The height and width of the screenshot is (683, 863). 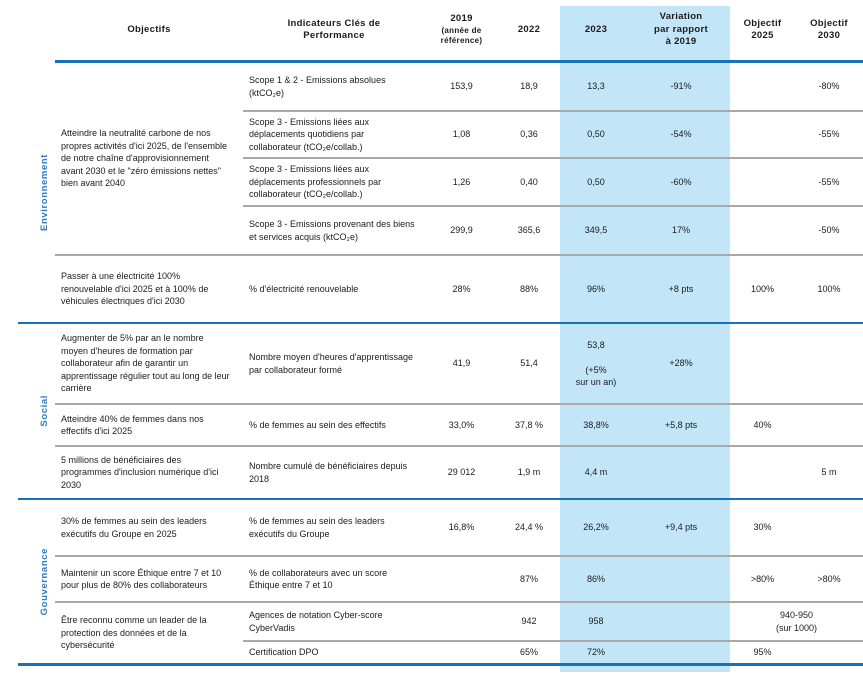 What do you see at coordinates (829, 29) in the screenshot?
I see `header-objectif-2030: Objectif 2030` at bounding box center [829, 29].